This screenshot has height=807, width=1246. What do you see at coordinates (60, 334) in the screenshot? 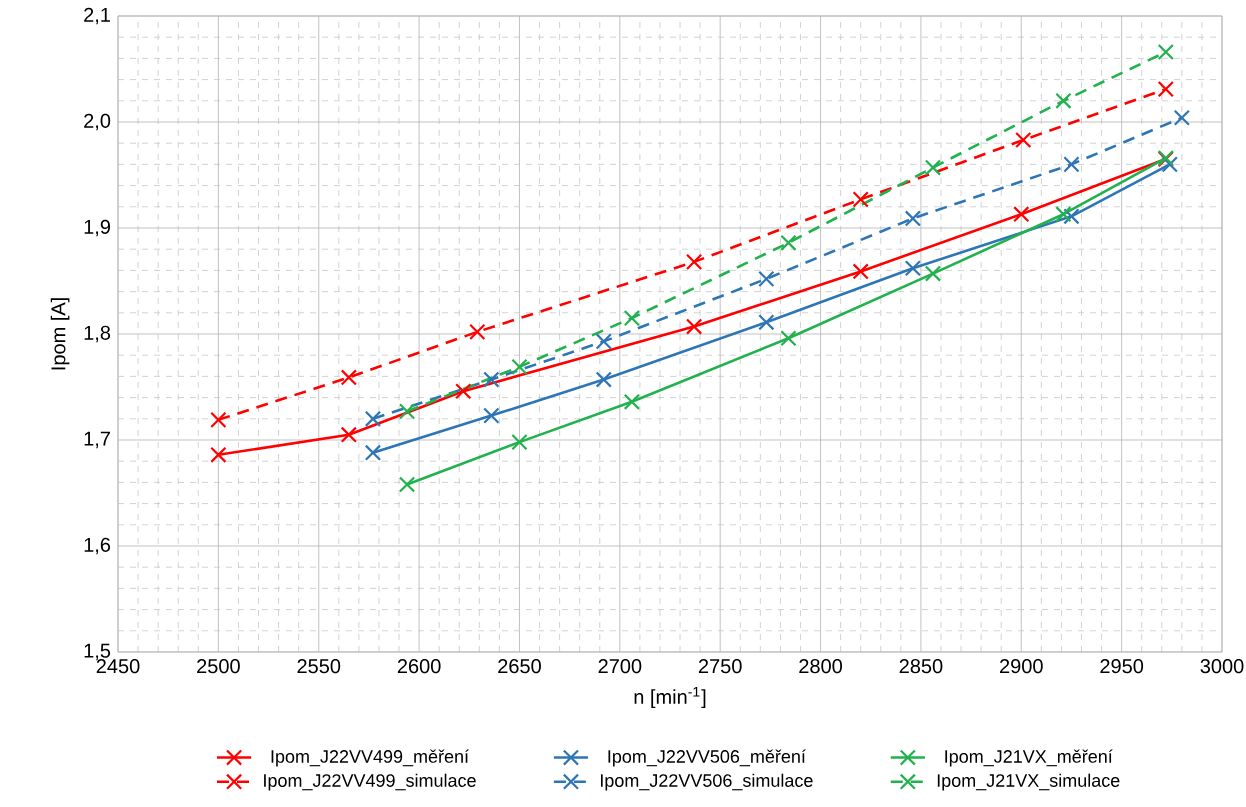
I see `y-axis-title: Ipom [A]` at bounding box center [60, 334].